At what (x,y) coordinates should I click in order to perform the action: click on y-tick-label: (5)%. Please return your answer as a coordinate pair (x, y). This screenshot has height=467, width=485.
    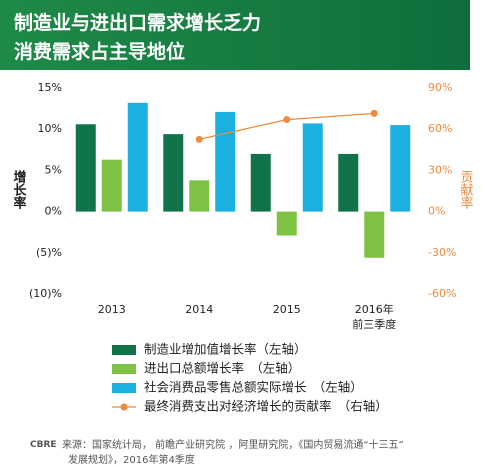
    Looking at the image, I should click on (49, 252).